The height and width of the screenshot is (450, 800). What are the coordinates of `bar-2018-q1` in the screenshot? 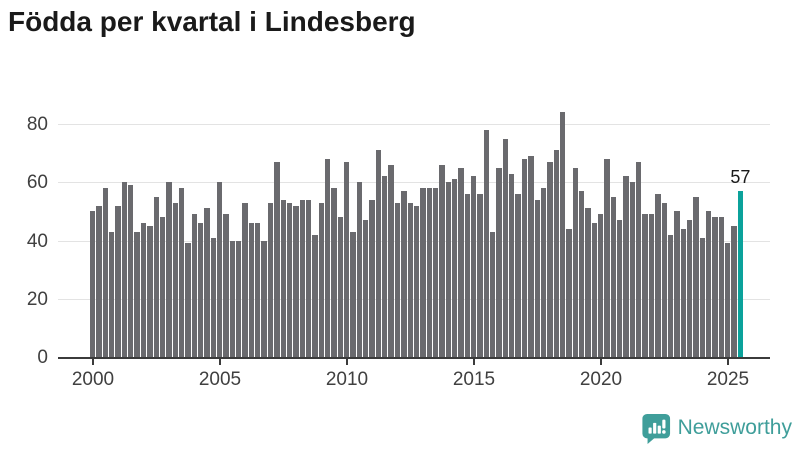 It's located at (550, 259).